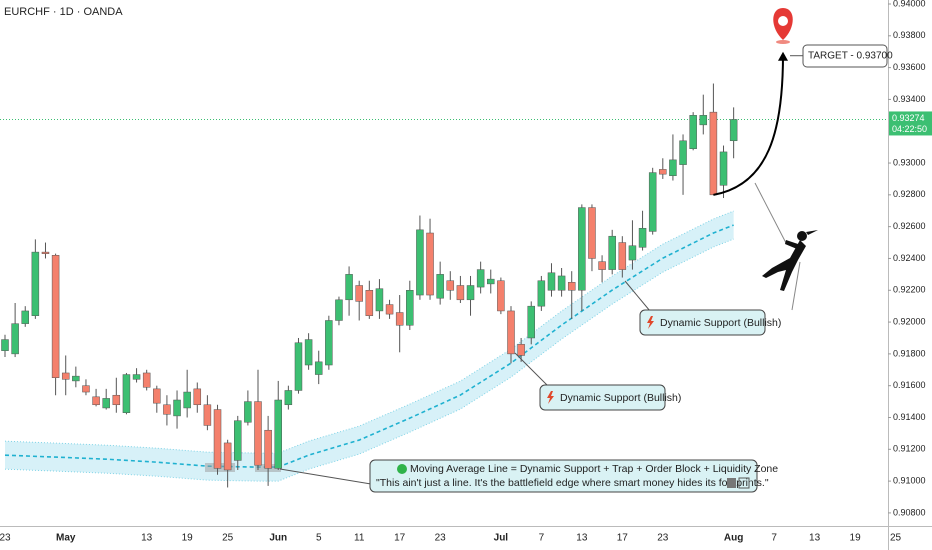  Describe the element at coordinates (909, 385) in the screenshot. I see `y-tick-label: 0.91600` at that location.